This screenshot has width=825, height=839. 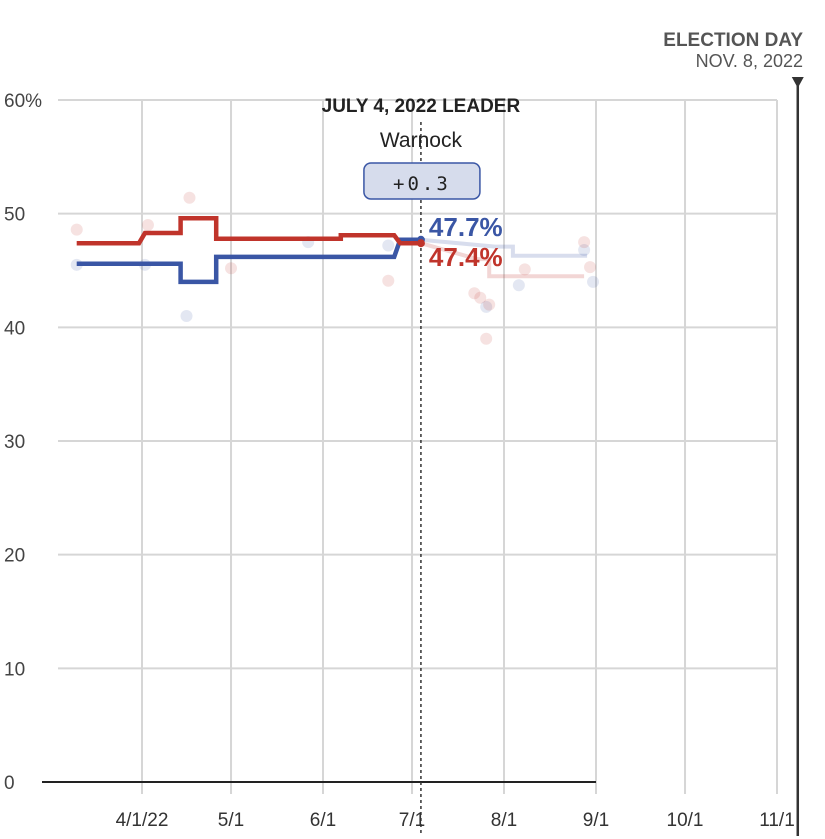 I want to click on x-tick-label: 7/1, so click(x=412, y=820).